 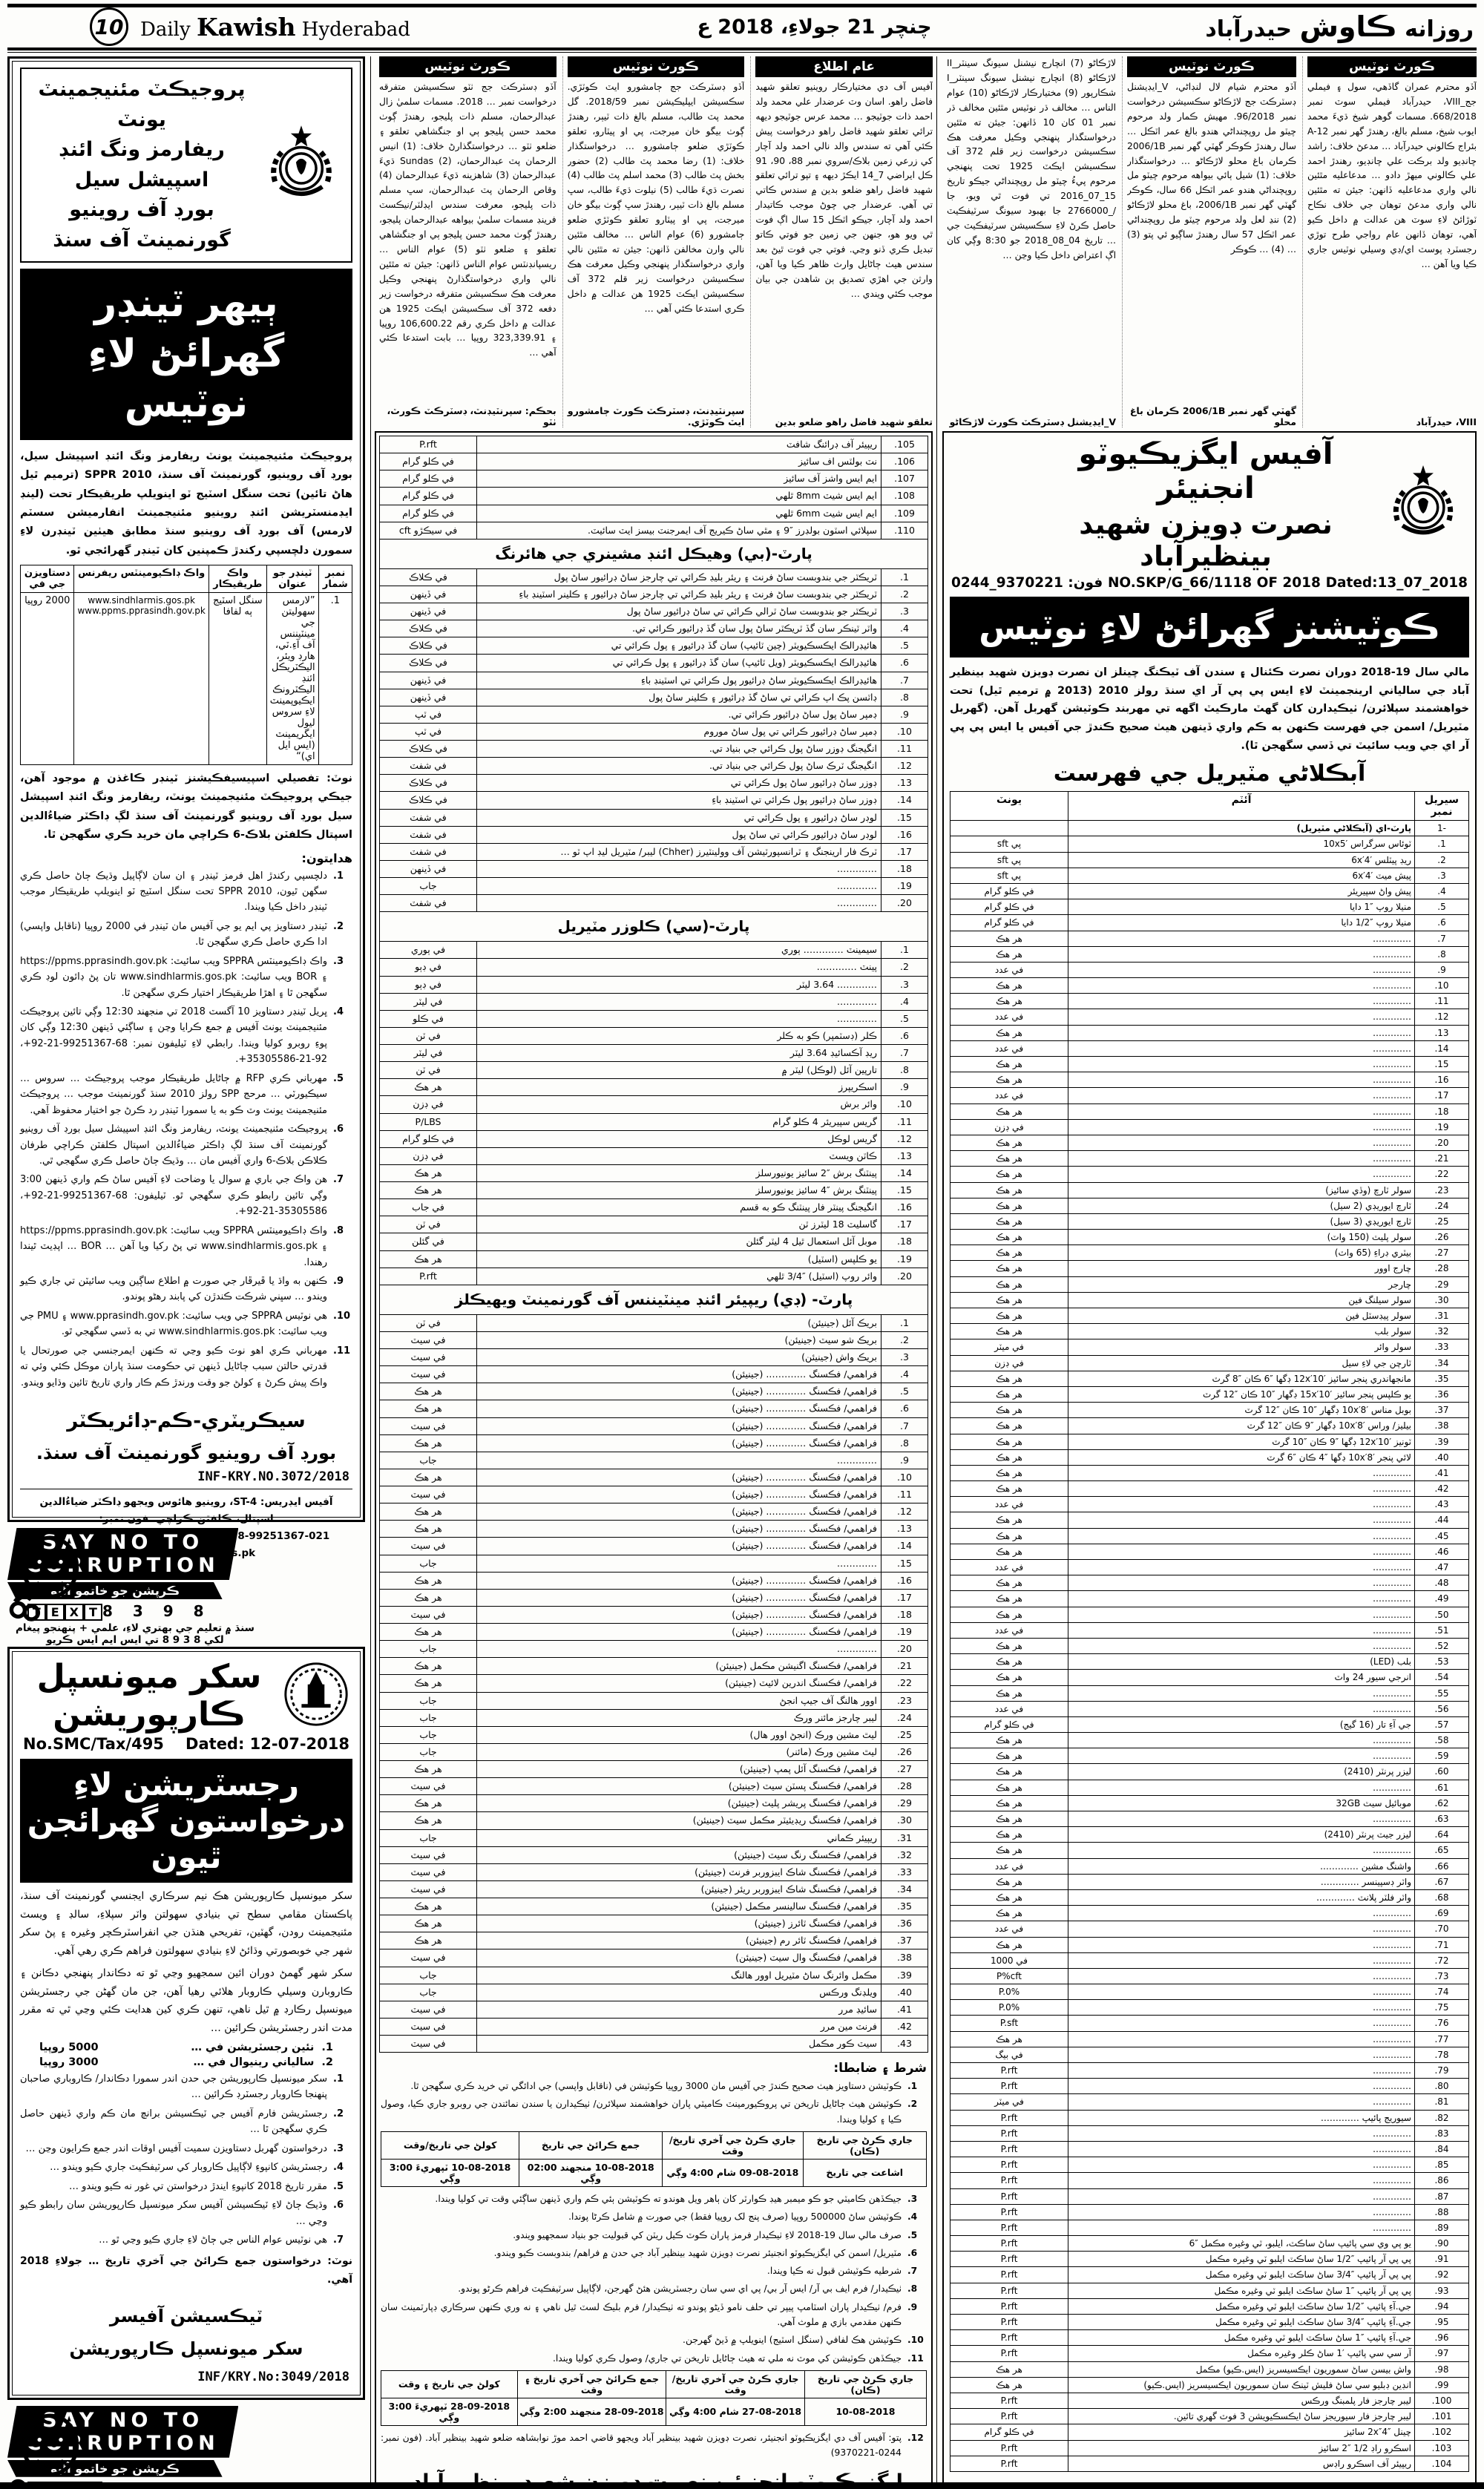 I want to click on cell-serial: 107., so click(x=904, y=479).